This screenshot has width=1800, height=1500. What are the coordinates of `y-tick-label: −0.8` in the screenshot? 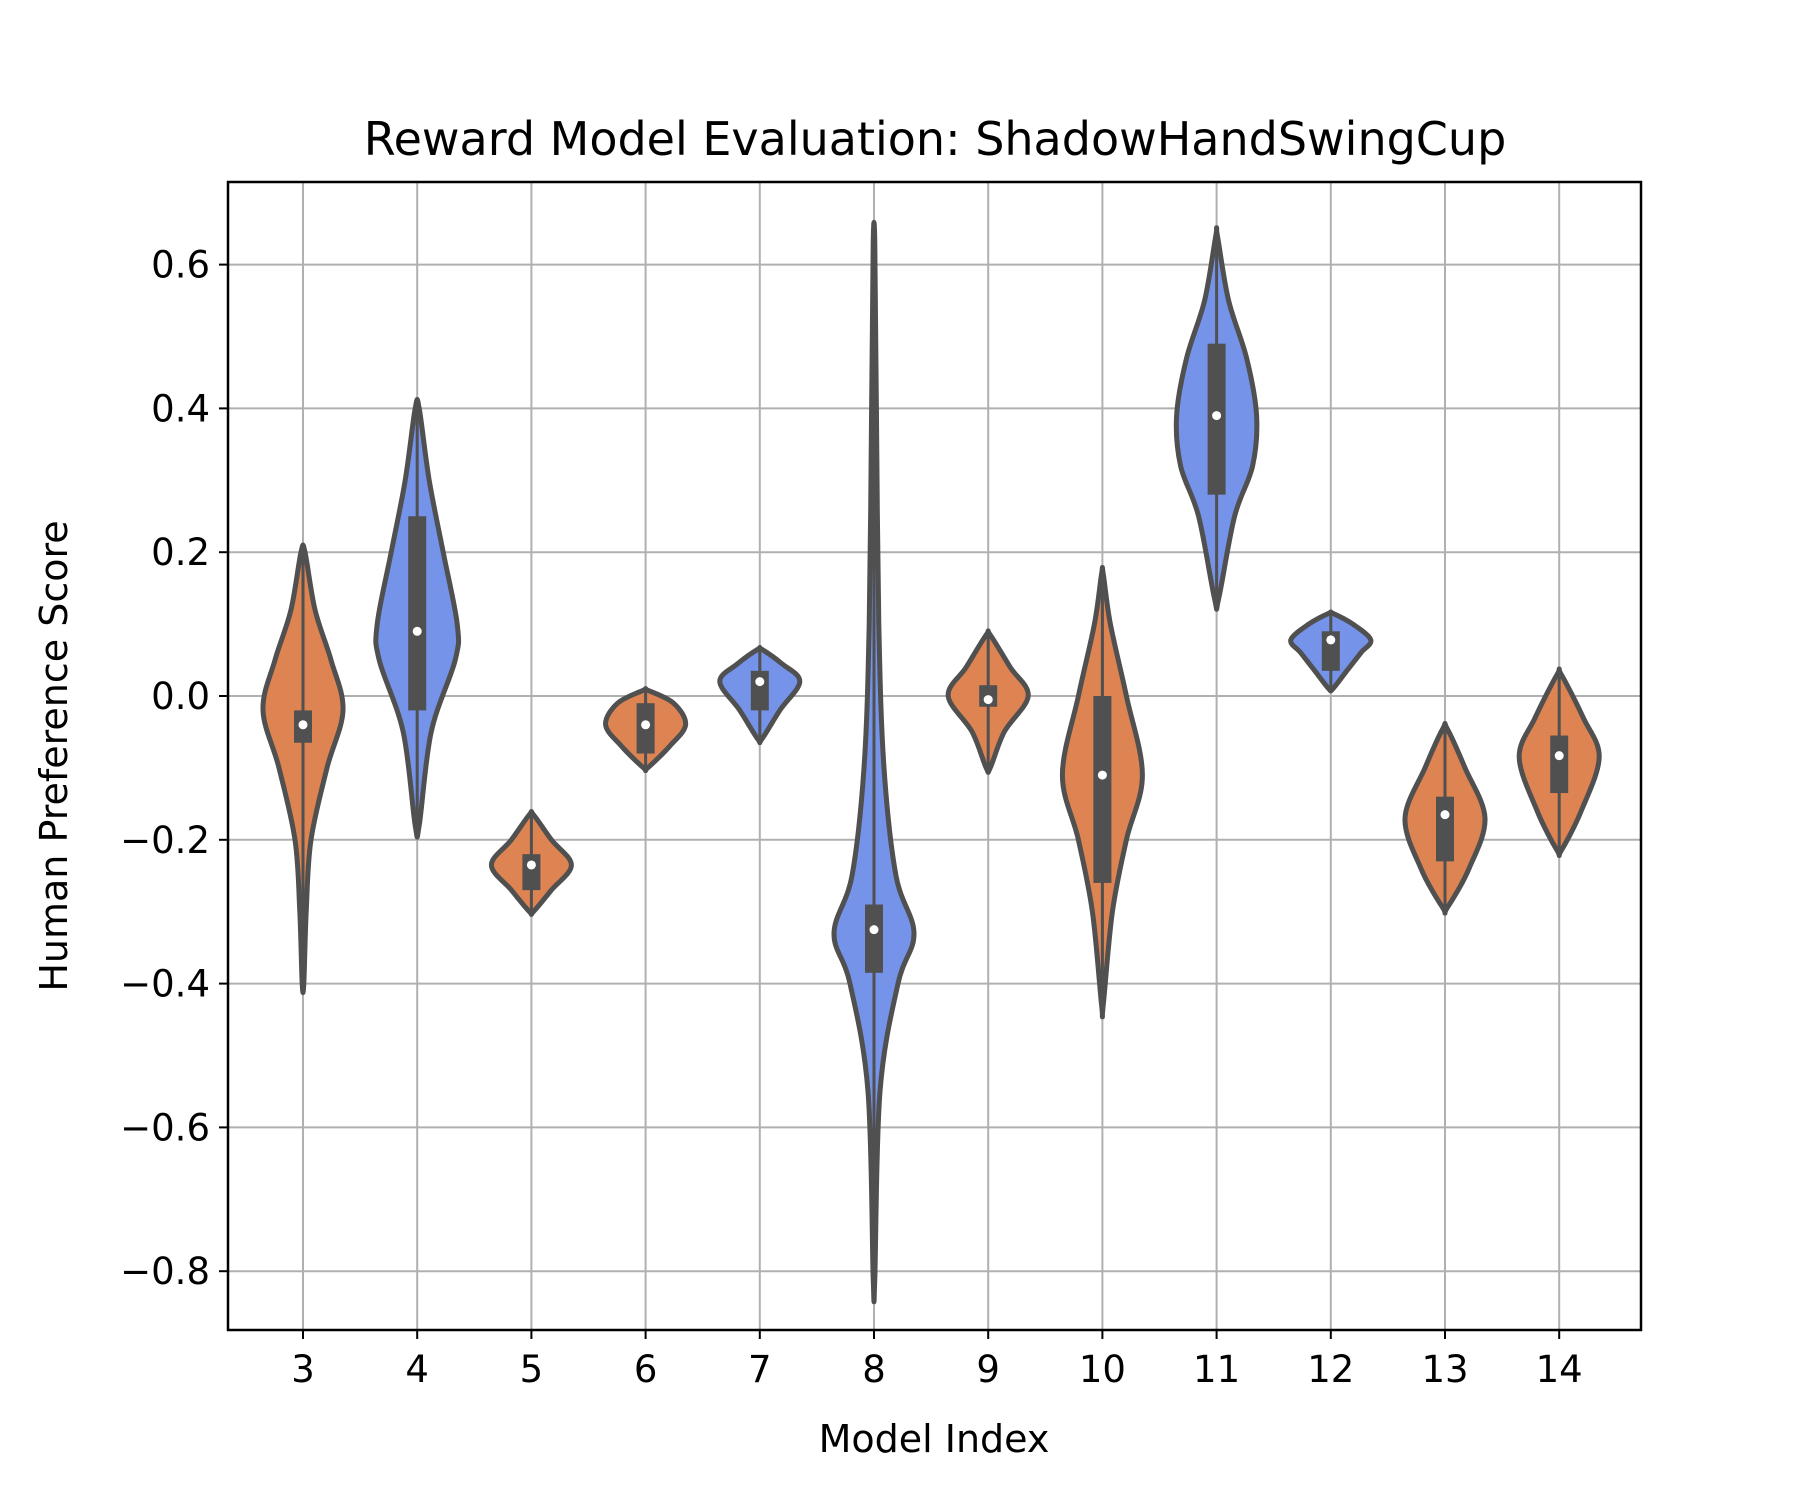 It's located at (165, 1271).